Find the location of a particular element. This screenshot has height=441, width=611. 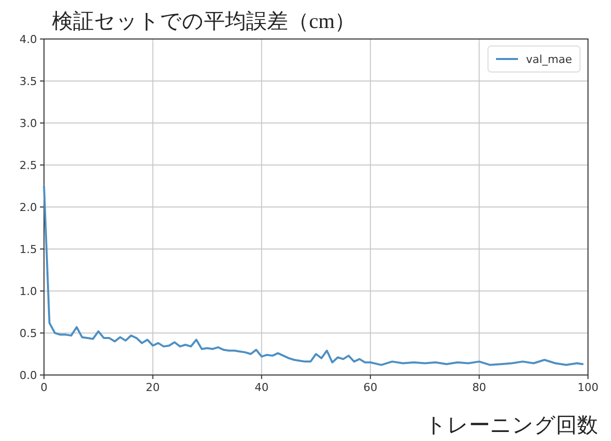

chart-title: 検証セットでの平均誤差（cm） is located at coordinates (204, 21).